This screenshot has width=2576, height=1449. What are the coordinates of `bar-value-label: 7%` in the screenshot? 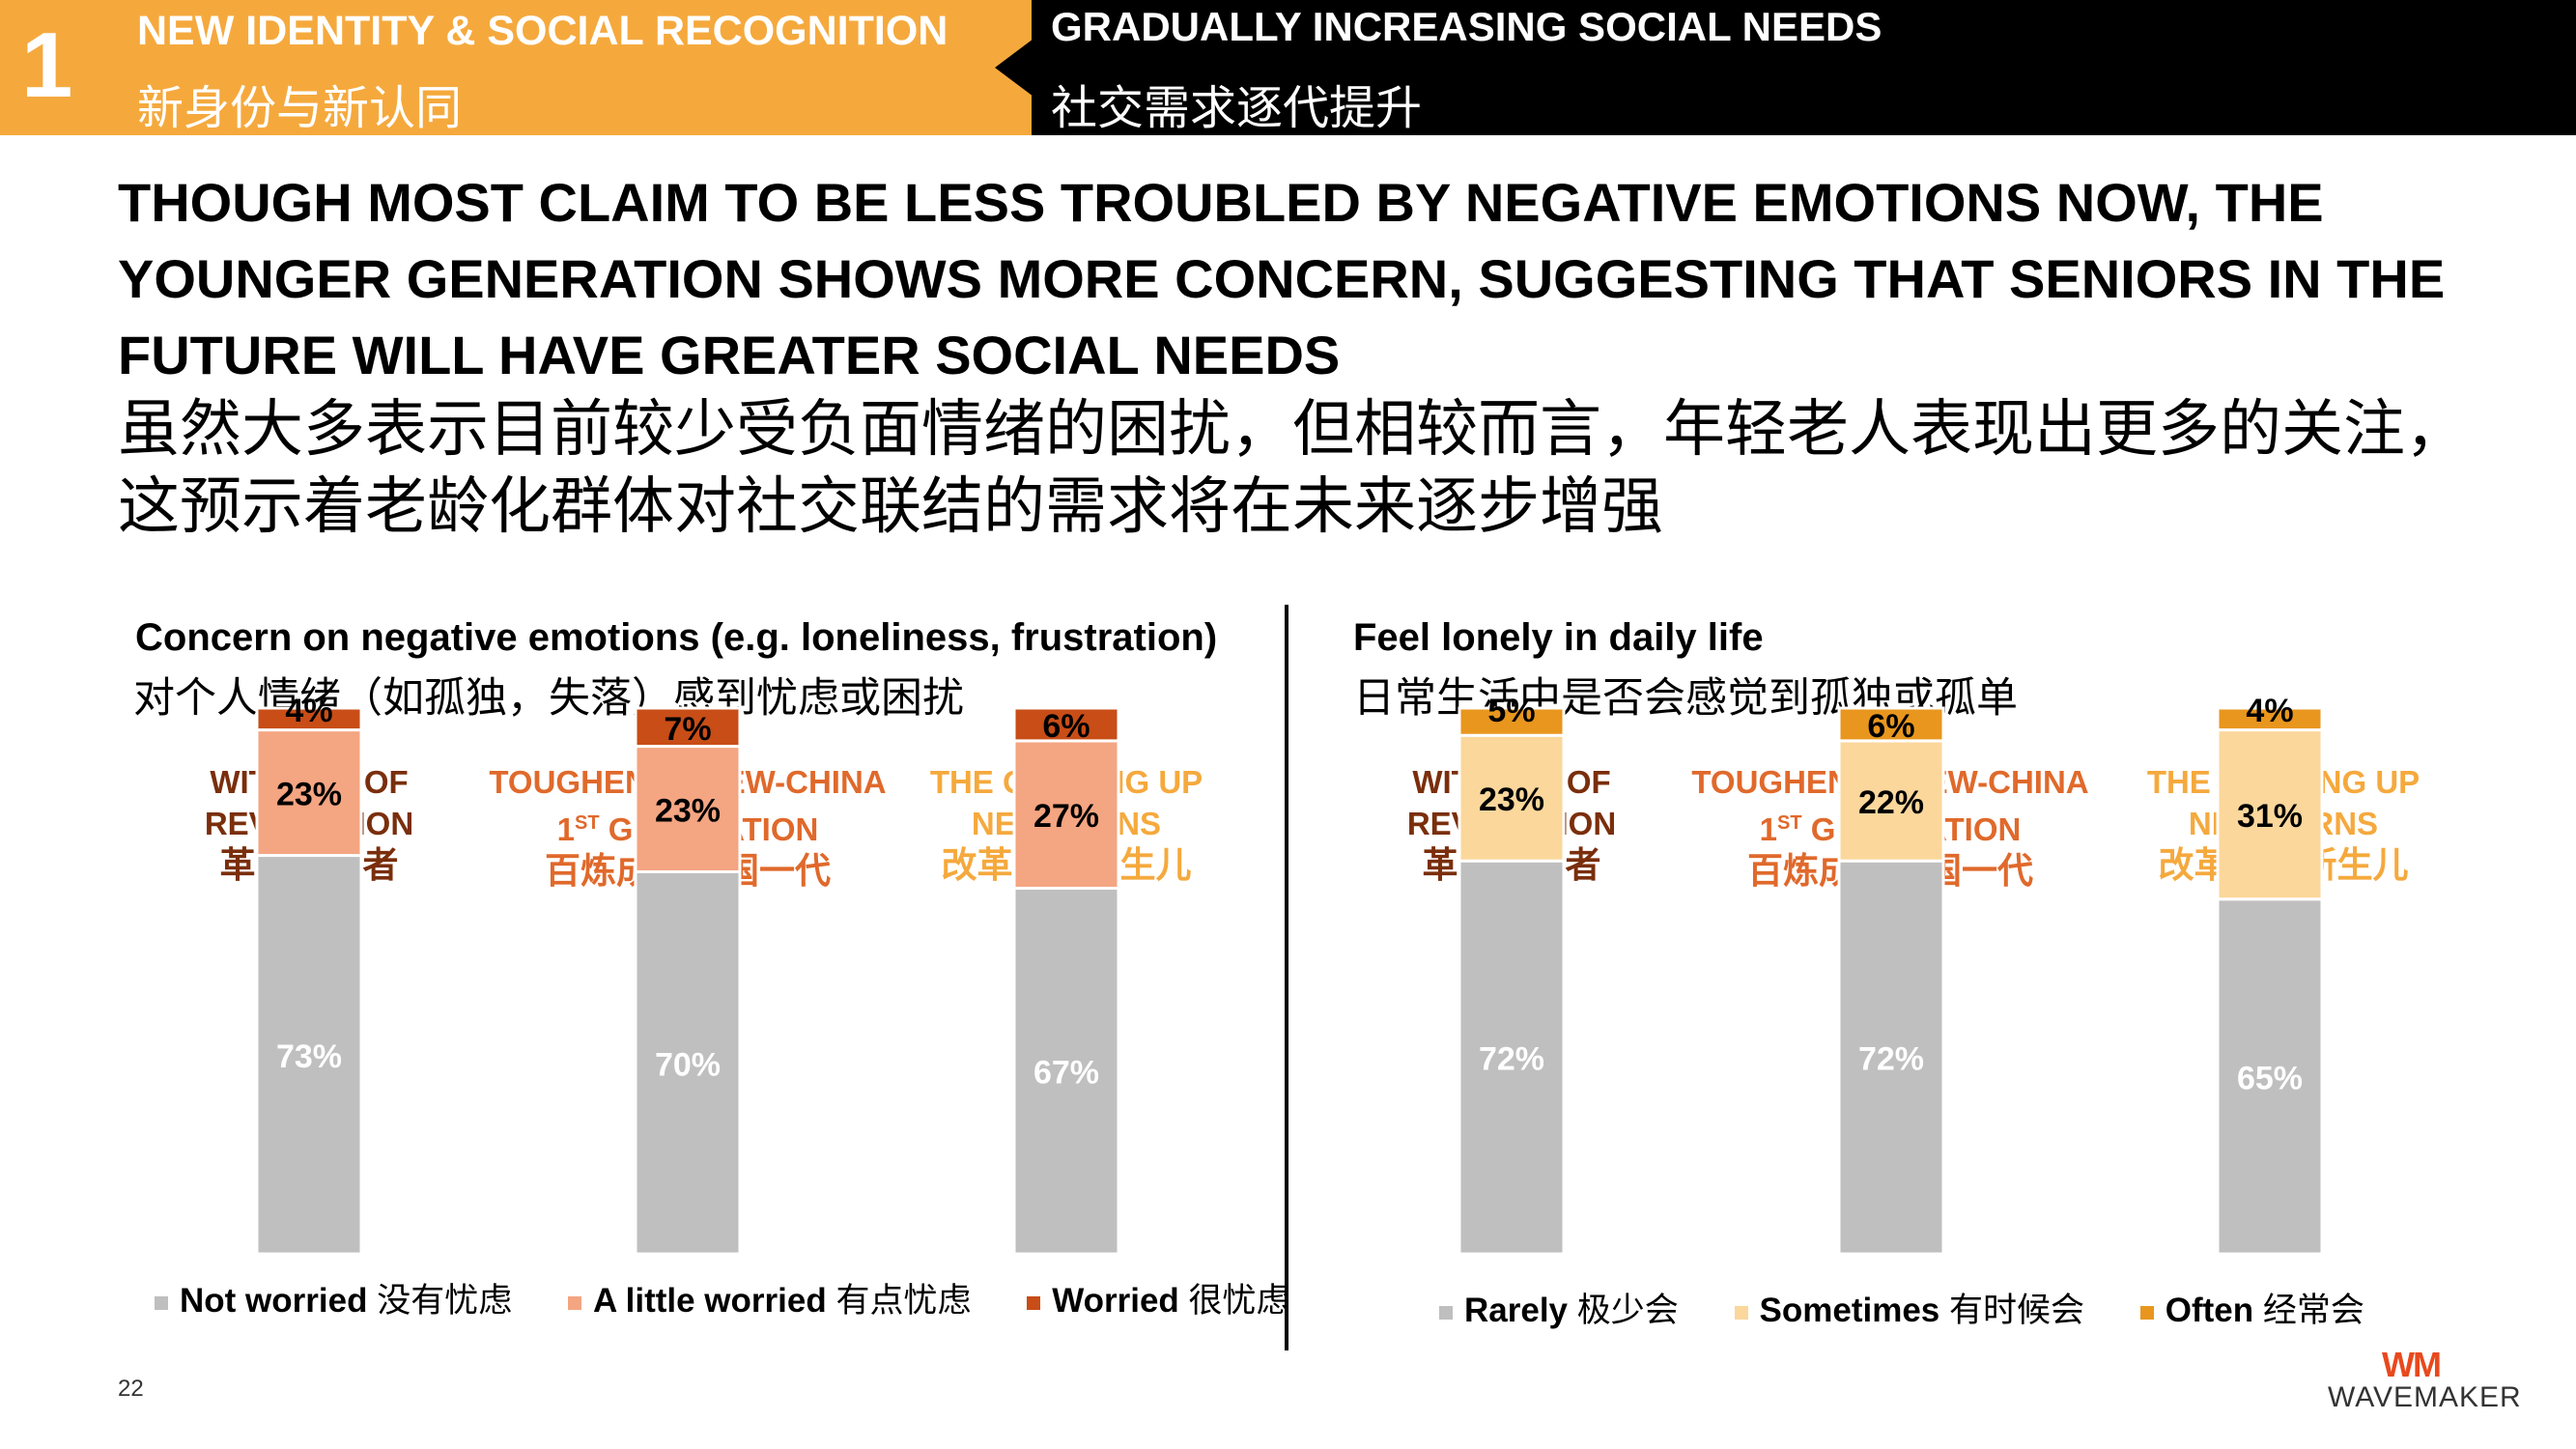 It's located at (687, 729).